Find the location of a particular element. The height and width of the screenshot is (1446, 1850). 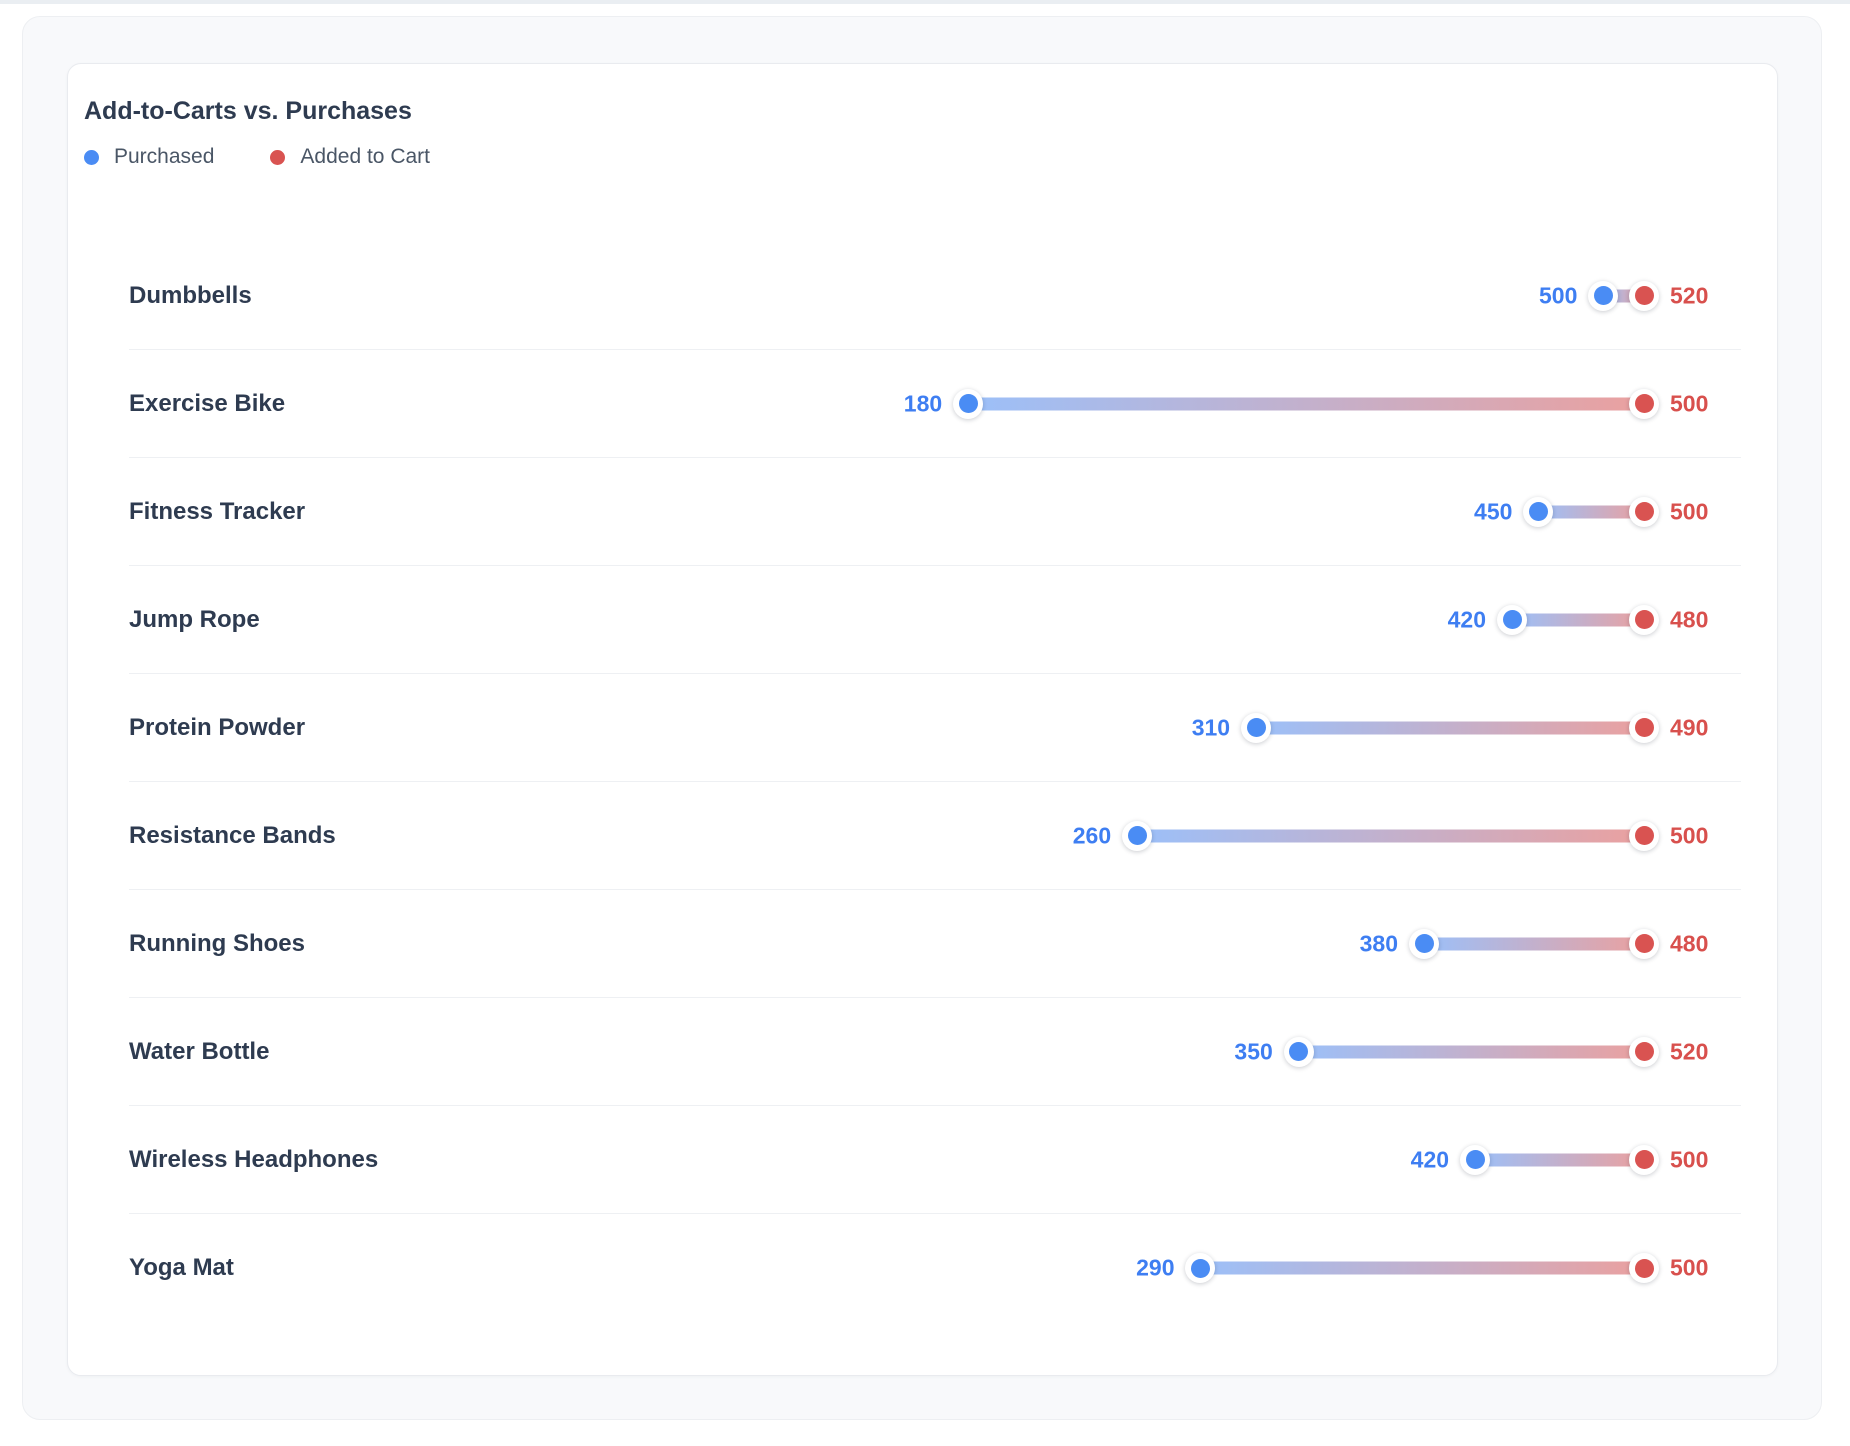

chart-title: Add-to-Carts vs. Purchases is located at coordinates (248, 111).